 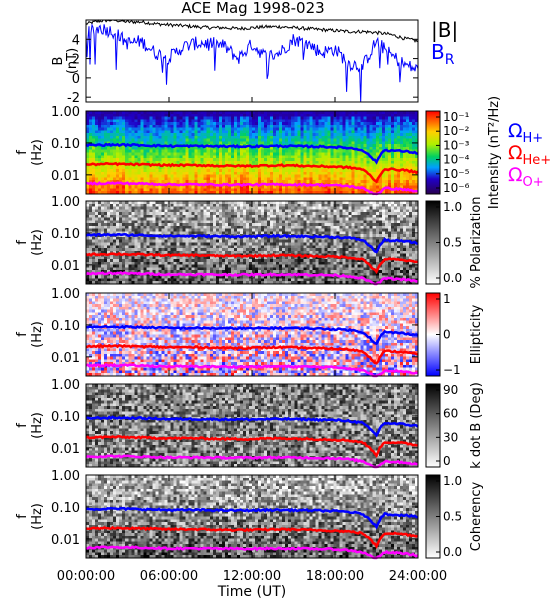 What do you see at coordinates (252, 61) in the screenshot?
I see `plot-area` at bounding box center [252, 61].